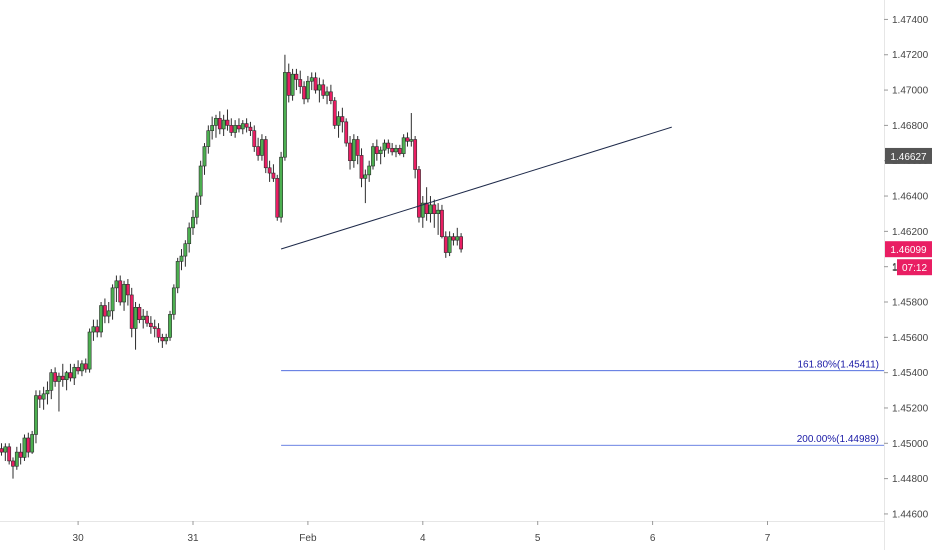 The image size is (932, 555). What do you see at coordinates (910, 126) in the screenshot?
I see `price-tick-label: 1.46800` at bounding box center [910, 126].